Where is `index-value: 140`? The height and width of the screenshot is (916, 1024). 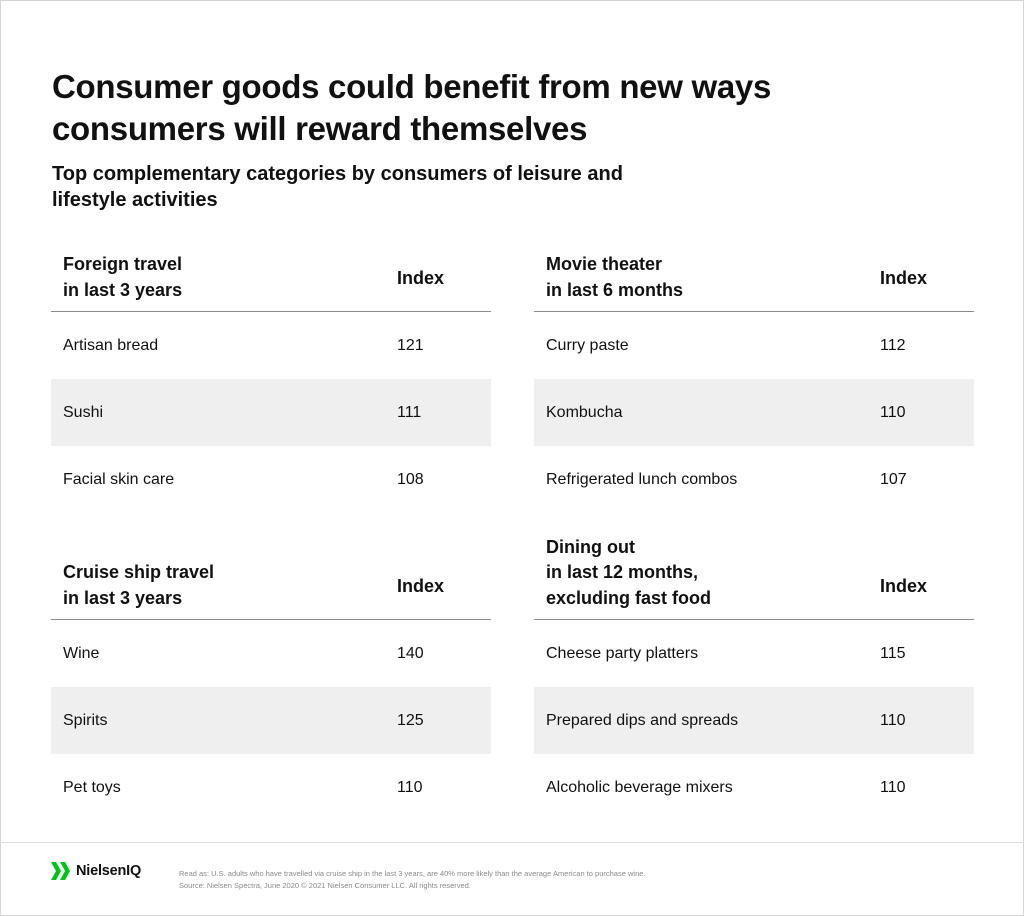
index-value: 140 is located at coordinates (410, 653).